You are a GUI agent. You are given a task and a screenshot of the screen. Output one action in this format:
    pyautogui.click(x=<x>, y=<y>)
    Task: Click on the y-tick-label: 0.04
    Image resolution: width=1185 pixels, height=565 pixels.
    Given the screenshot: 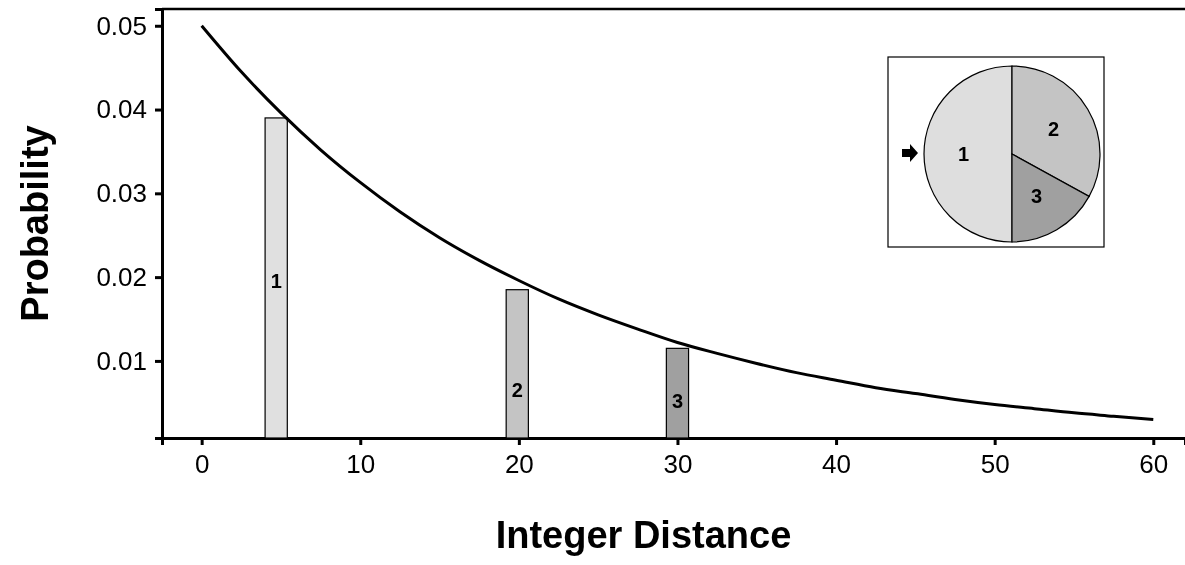 What is the action you would take?
    pyautogui.click(x=121, y=109)
    